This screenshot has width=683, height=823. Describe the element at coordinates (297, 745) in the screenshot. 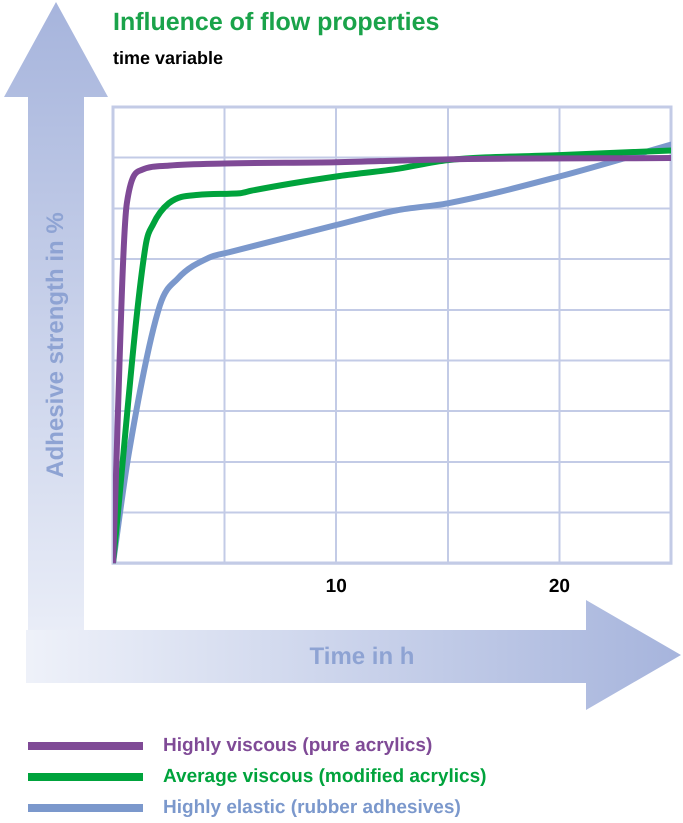

I see `text: Highly viscous (pure acrylics)` at that location.